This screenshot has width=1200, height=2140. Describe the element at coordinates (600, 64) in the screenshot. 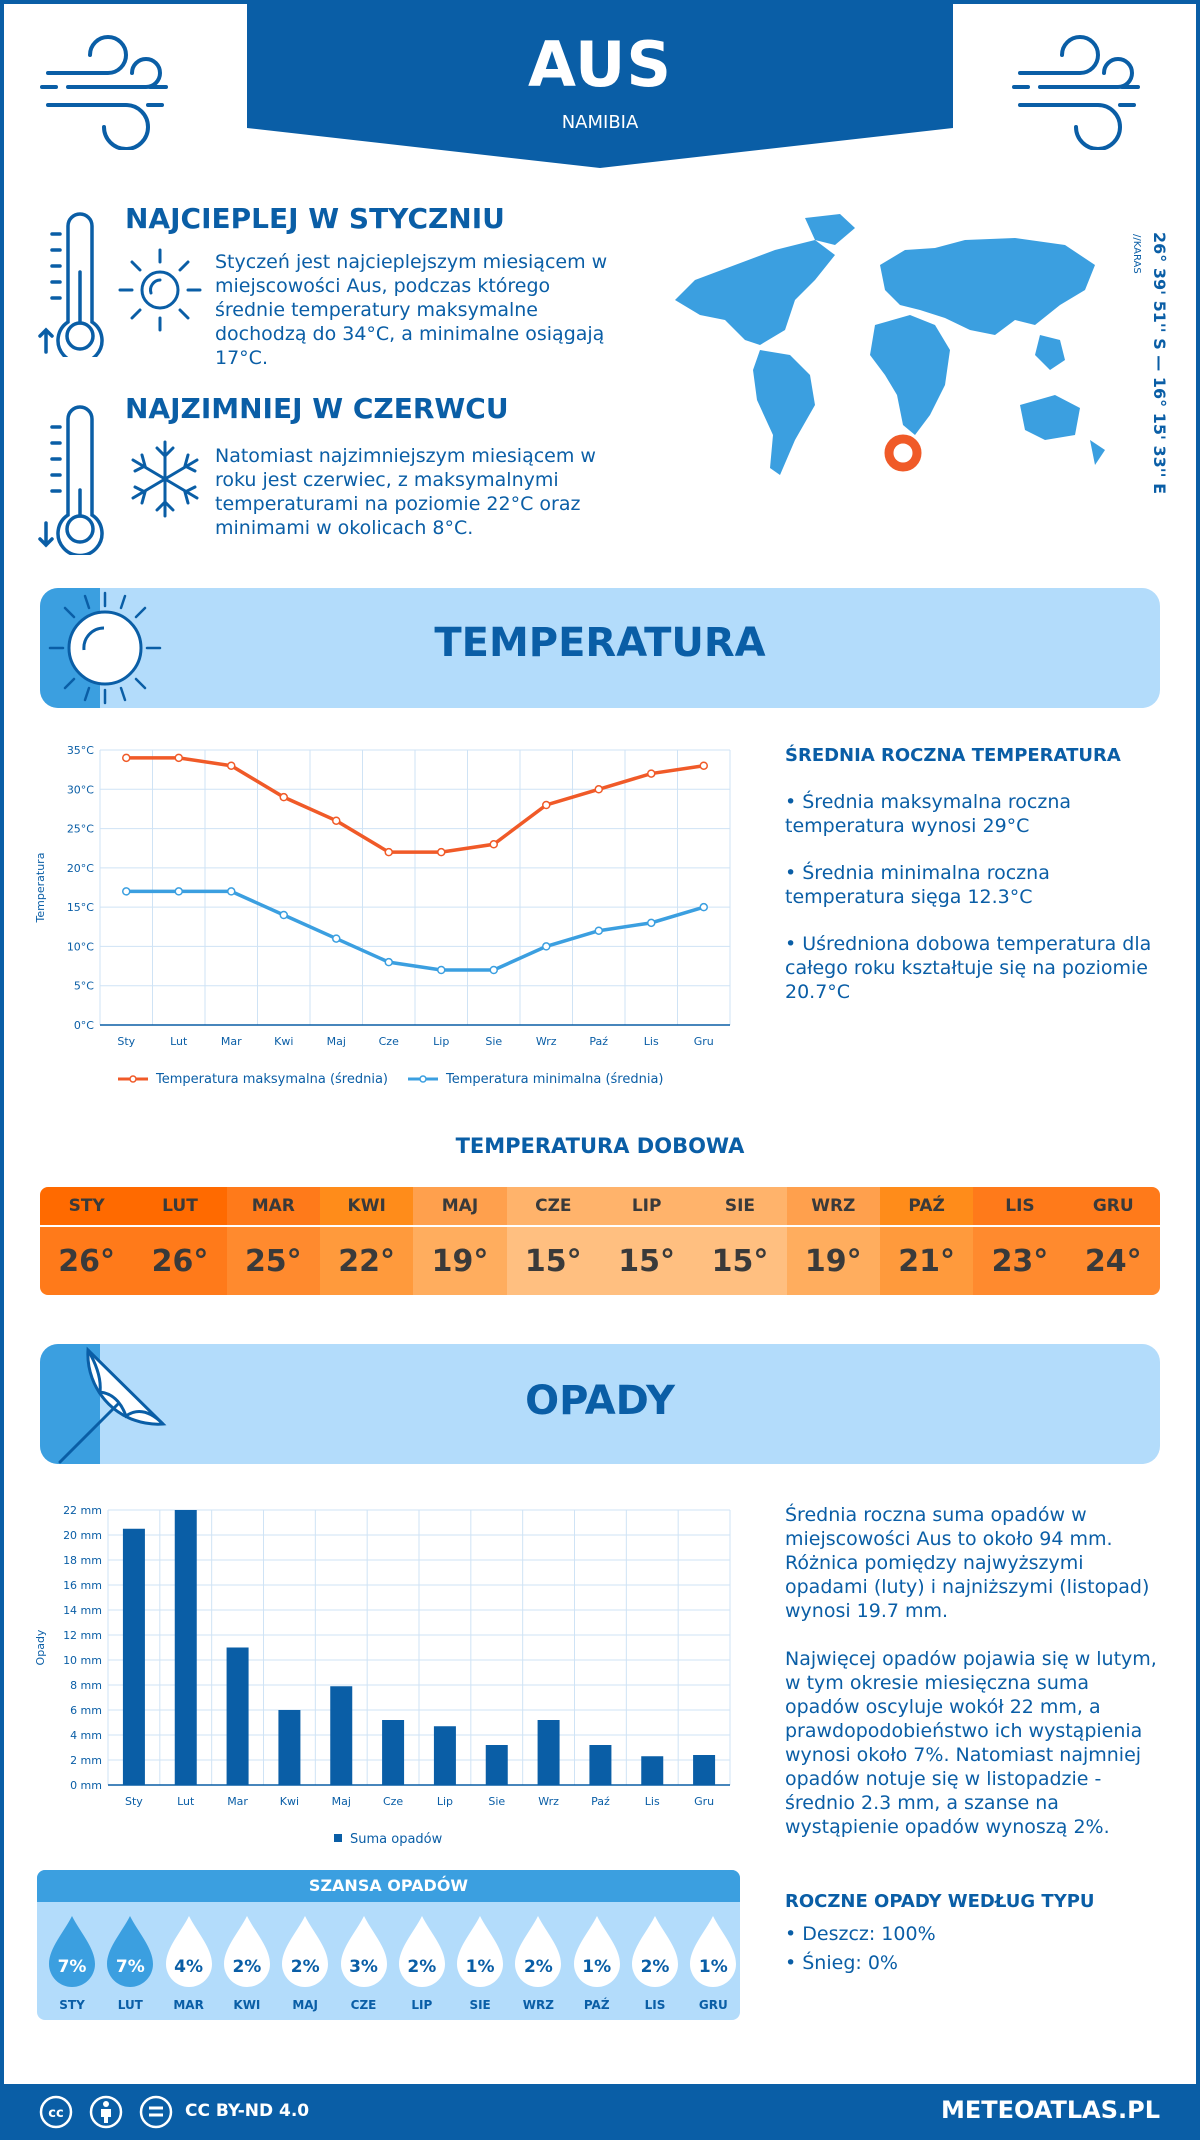

I see `city-name: AUS` at that location.